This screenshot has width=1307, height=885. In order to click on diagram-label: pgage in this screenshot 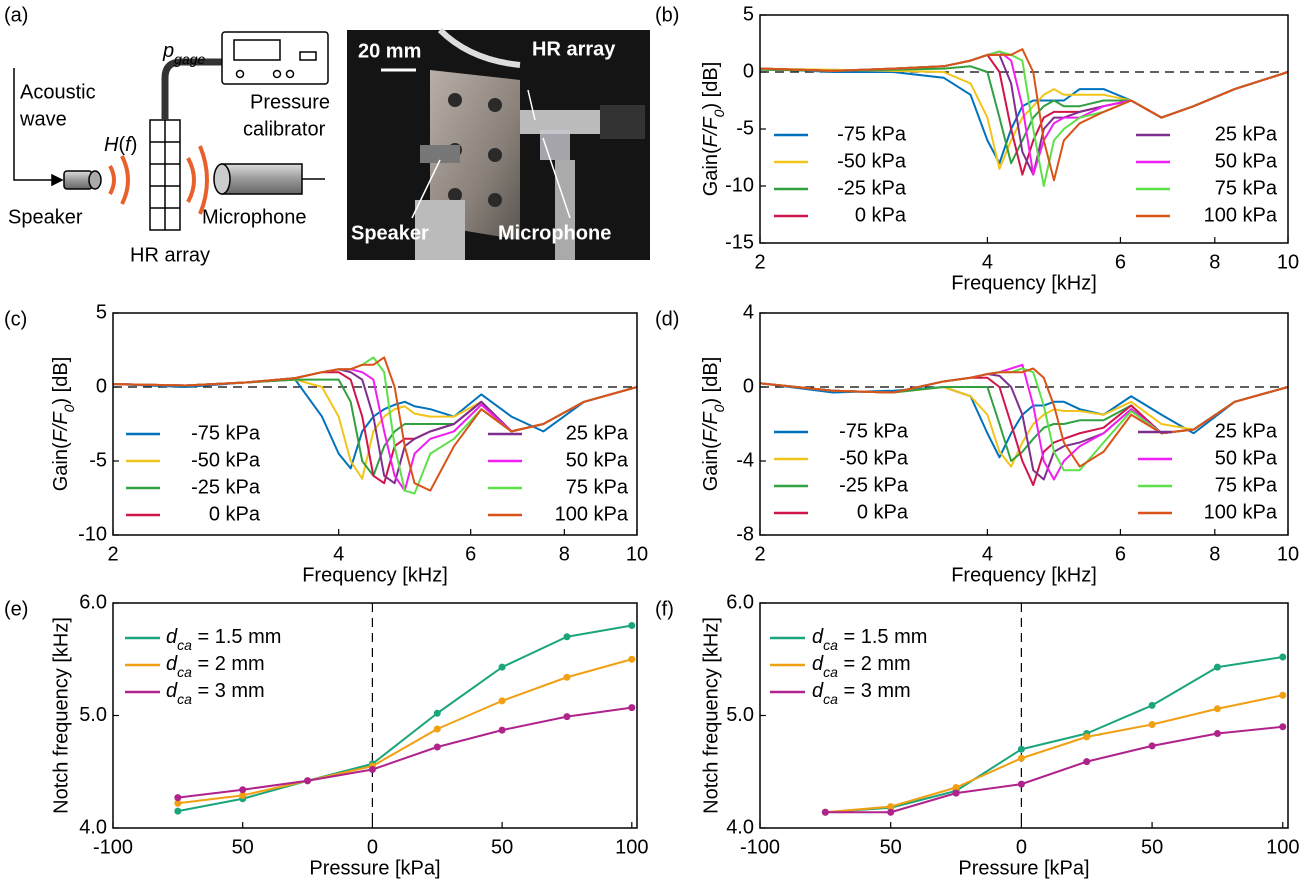, I will do `click(183, 53)`.